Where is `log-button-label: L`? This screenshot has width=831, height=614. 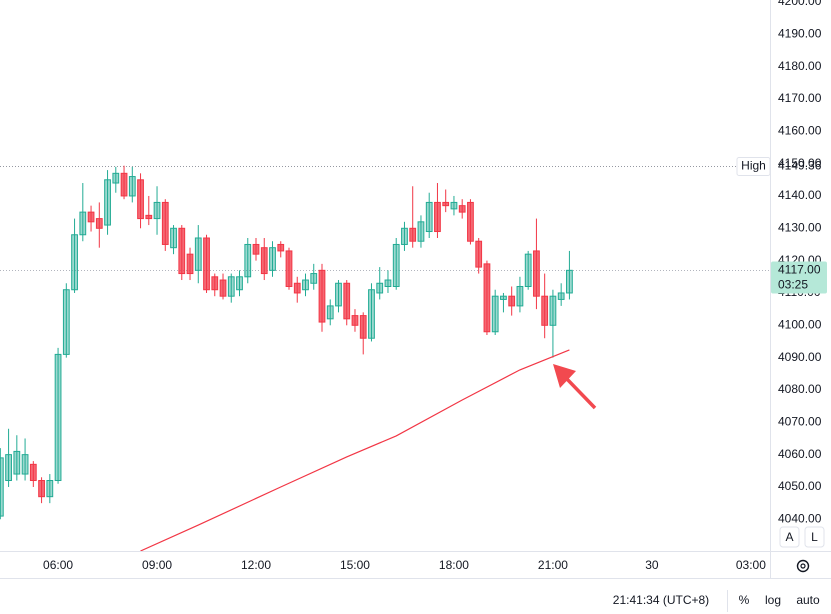
log-button-label: L is located at coordinates (814, 537).